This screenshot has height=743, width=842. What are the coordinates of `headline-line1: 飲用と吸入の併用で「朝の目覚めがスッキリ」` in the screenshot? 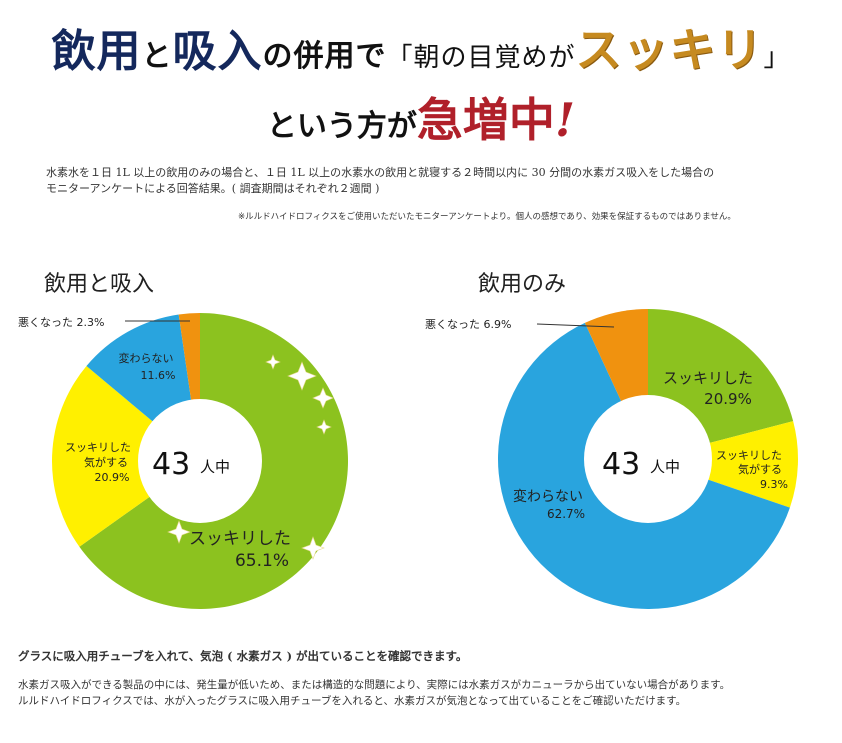 It's located at (421, 47).